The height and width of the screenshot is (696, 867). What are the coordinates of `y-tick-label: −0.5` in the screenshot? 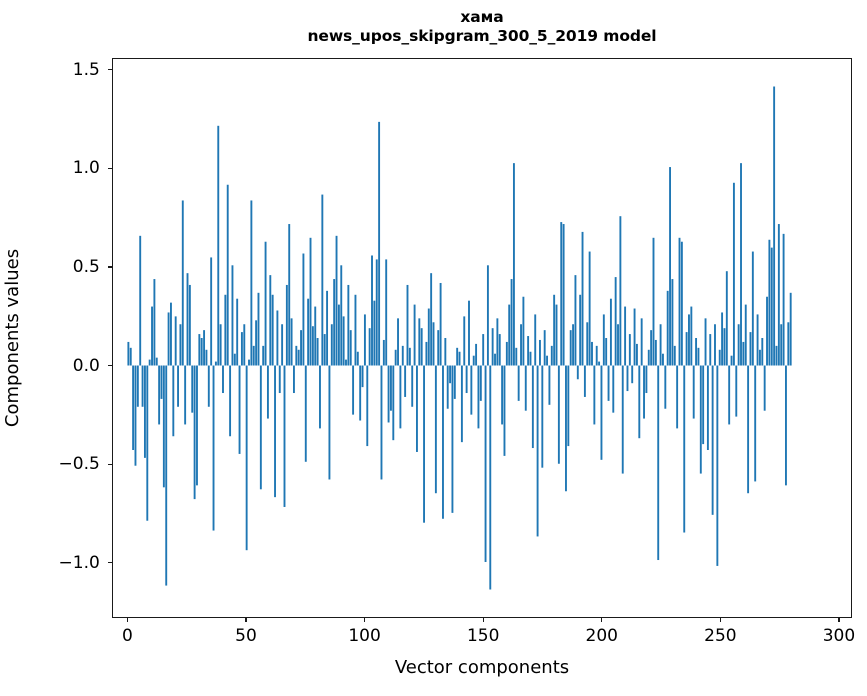 It's located at (79, 464).